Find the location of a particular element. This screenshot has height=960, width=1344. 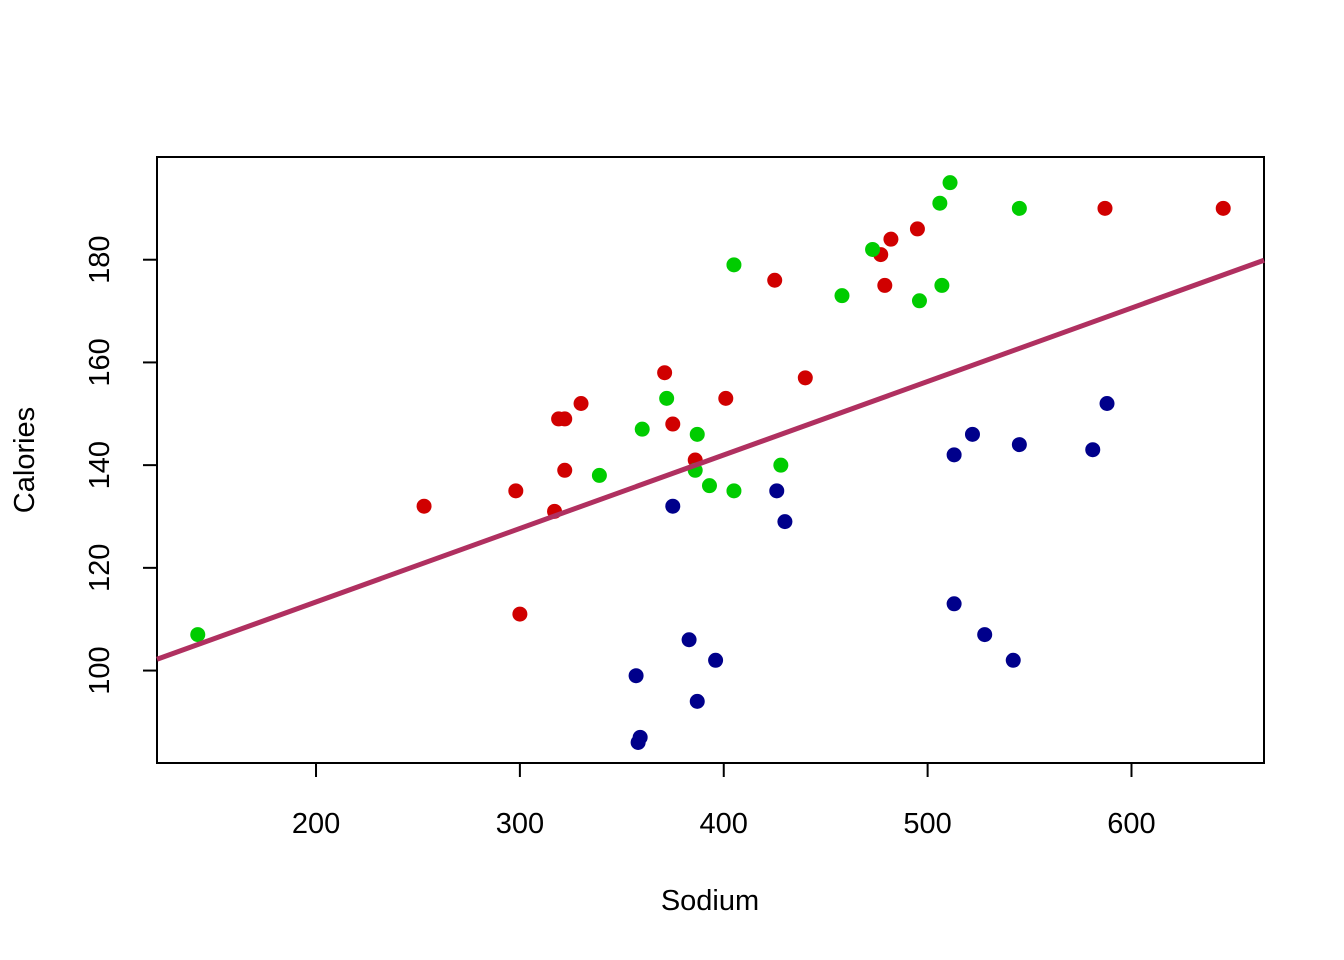

y-tick-label: 180 is located at coordinates (100, 260).